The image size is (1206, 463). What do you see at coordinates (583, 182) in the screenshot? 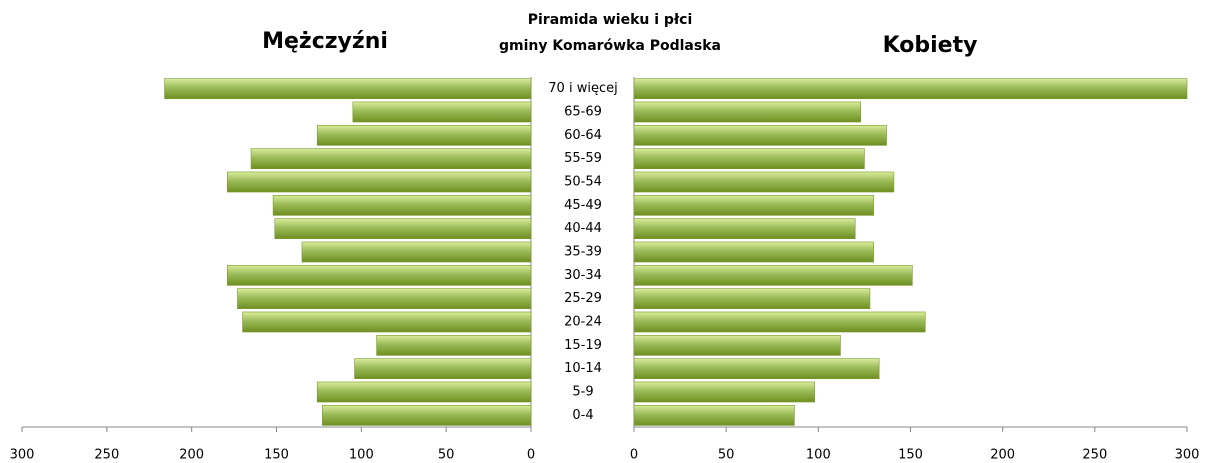
I see `category-label: 50-54` at bounding box center [583, 182].